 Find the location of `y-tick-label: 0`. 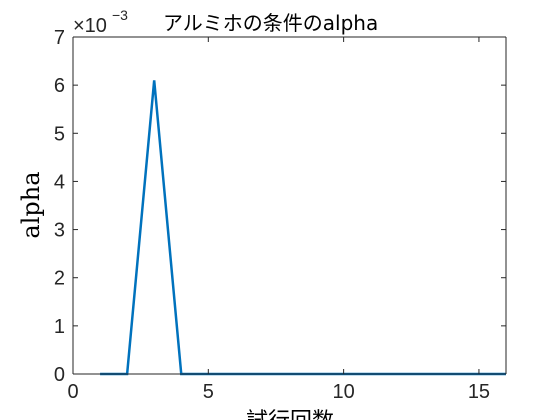

y-tick-label: 0 is located at coordinates (59, 375).